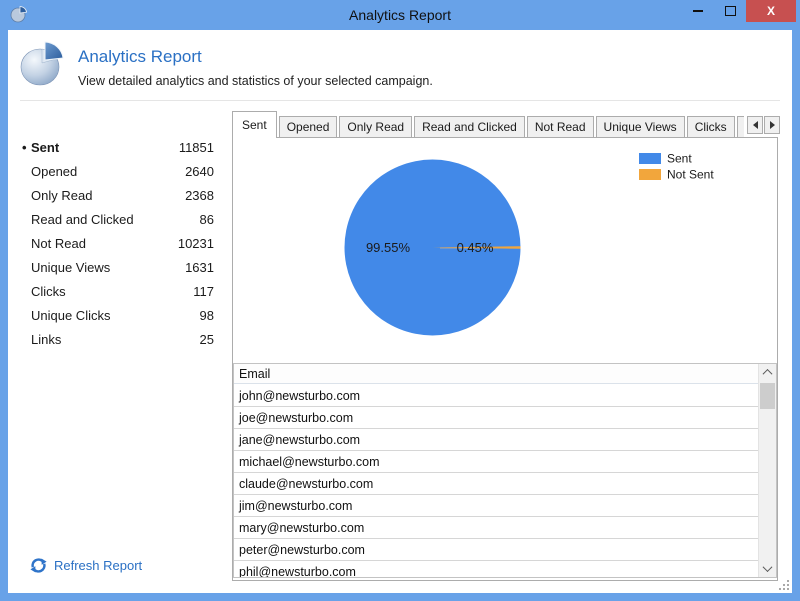  I want to click on window-title: Analytics Report, so click(400, 15).